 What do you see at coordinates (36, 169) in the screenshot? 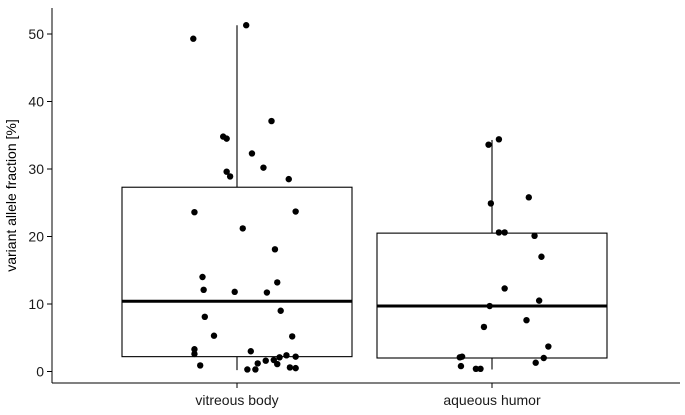
I see `y-tick-label-30: 30` at bounding box center [36, 169].